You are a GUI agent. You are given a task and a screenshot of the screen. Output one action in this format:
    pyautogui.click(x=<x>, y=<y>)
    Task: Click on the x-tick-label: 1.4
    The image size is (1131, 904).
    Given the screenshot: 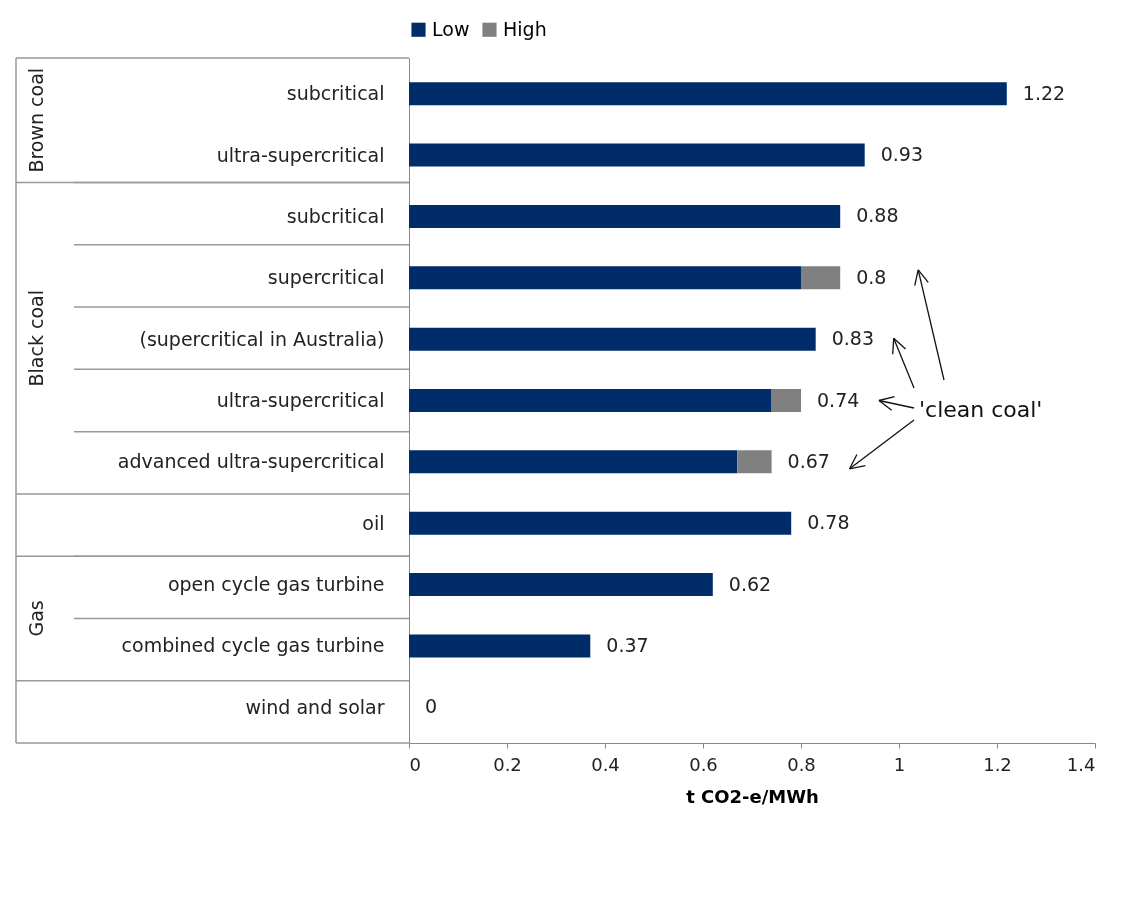 What is the action you would take?
    pyautogui.click(x=1081, y=764)
    